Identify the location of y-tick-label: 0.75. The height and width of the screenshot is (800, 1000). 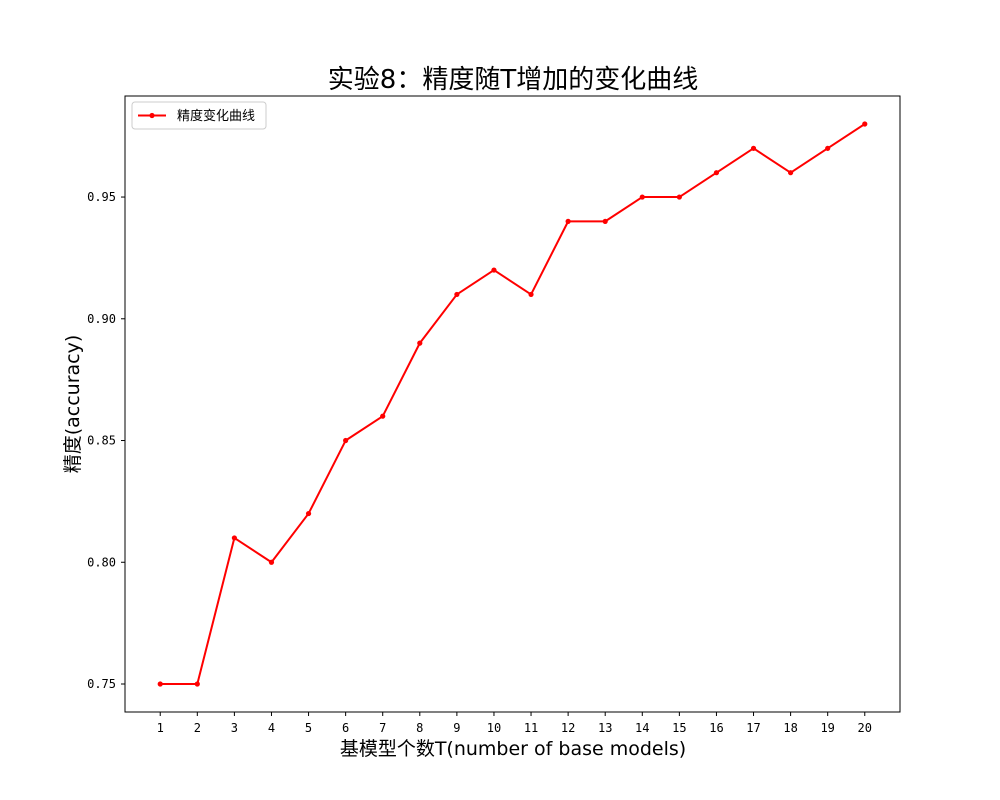
(101, 684).